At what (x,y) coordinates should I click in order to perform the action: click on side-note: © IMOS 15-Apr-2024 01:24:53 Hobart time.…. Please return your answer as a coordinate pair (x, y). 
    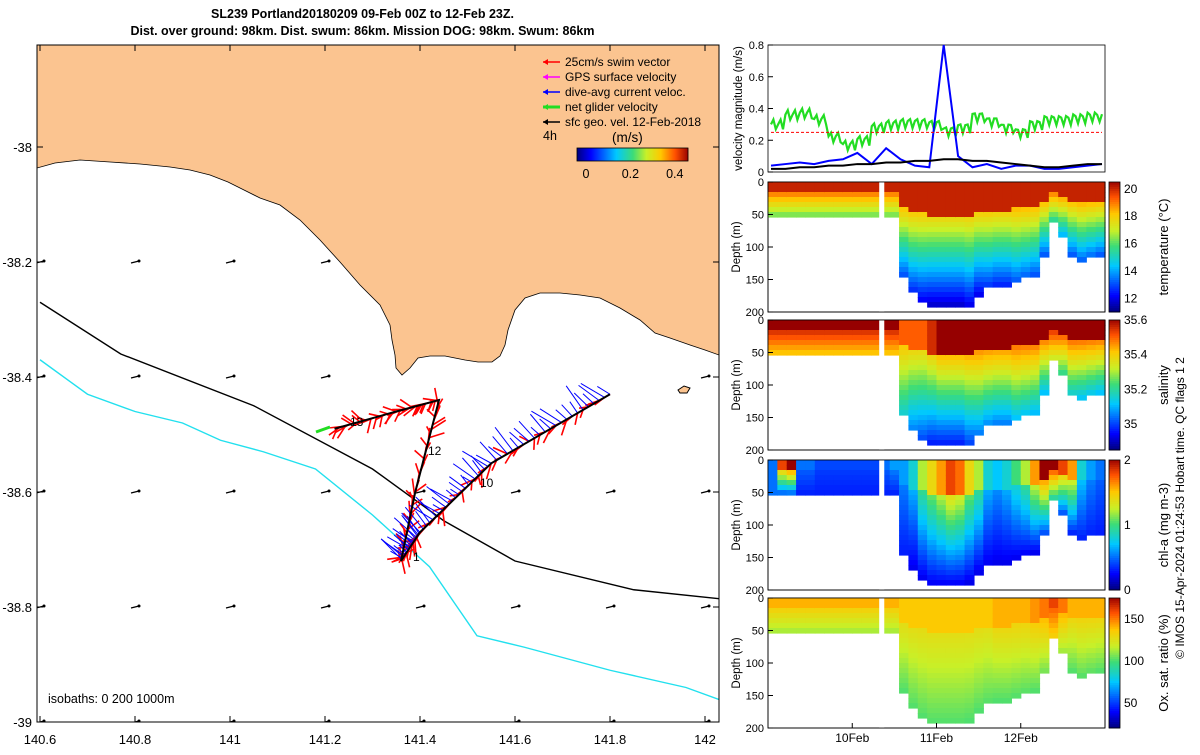
    Looking at the image, I should click on (1180, 508).